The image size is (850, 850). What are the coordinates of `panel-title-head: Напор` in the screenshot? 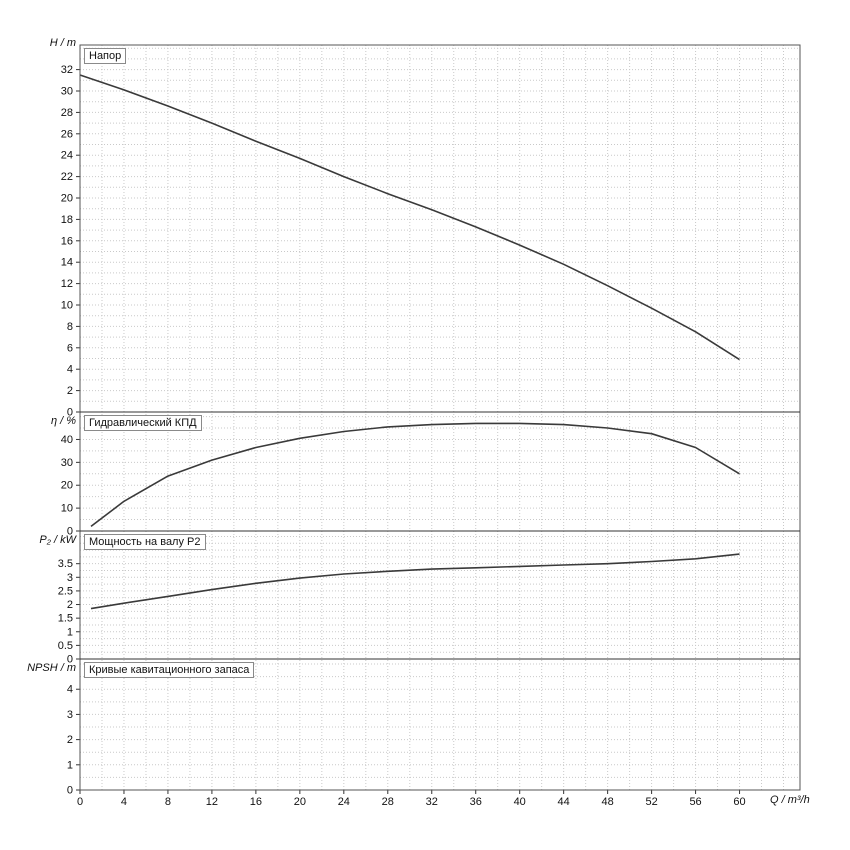 It's located at (105, 56).